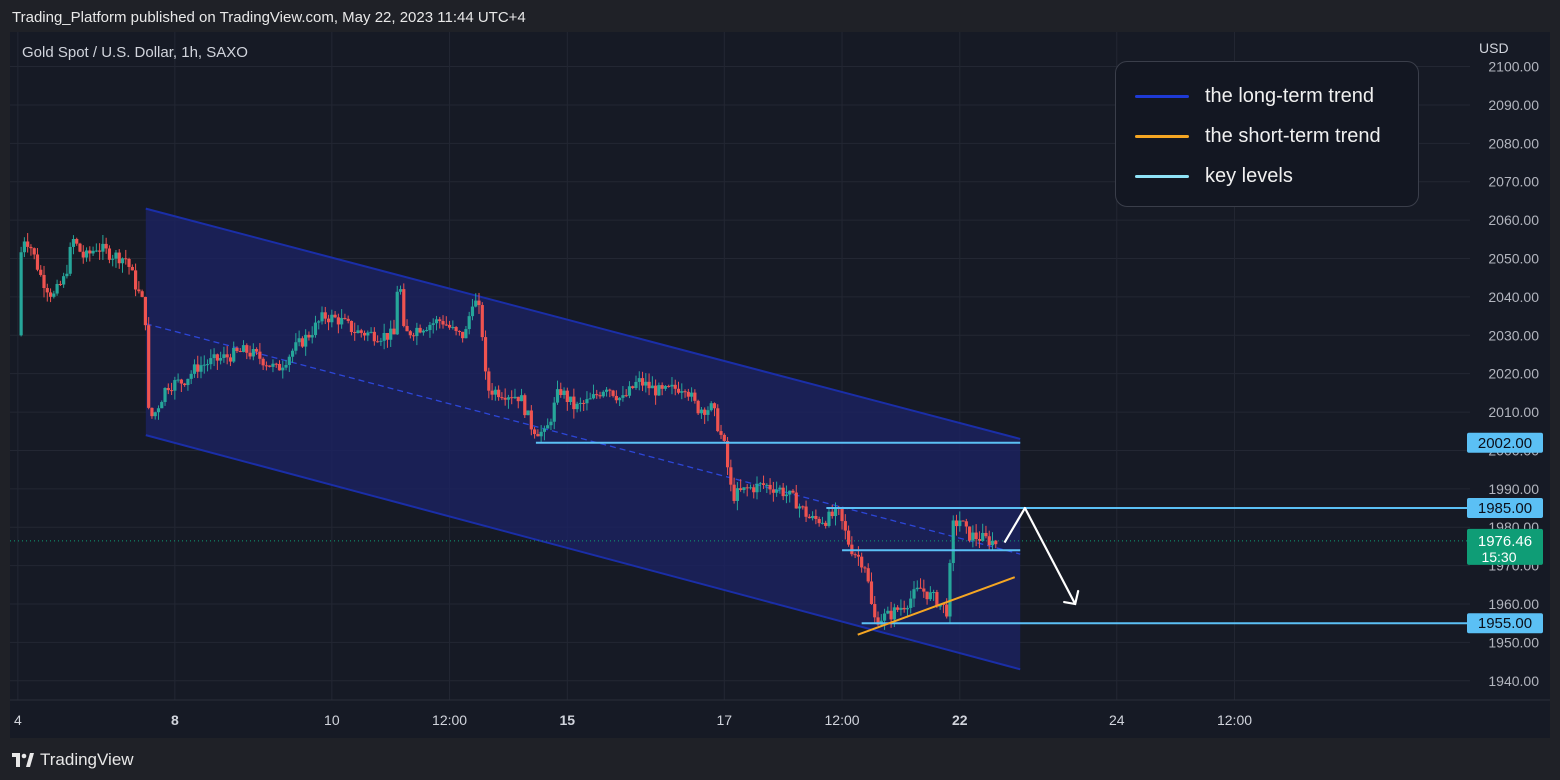  Describe the element at coordinates (449, 720) in the screenshot. I see `x-tick-label: 12:00` at that location.